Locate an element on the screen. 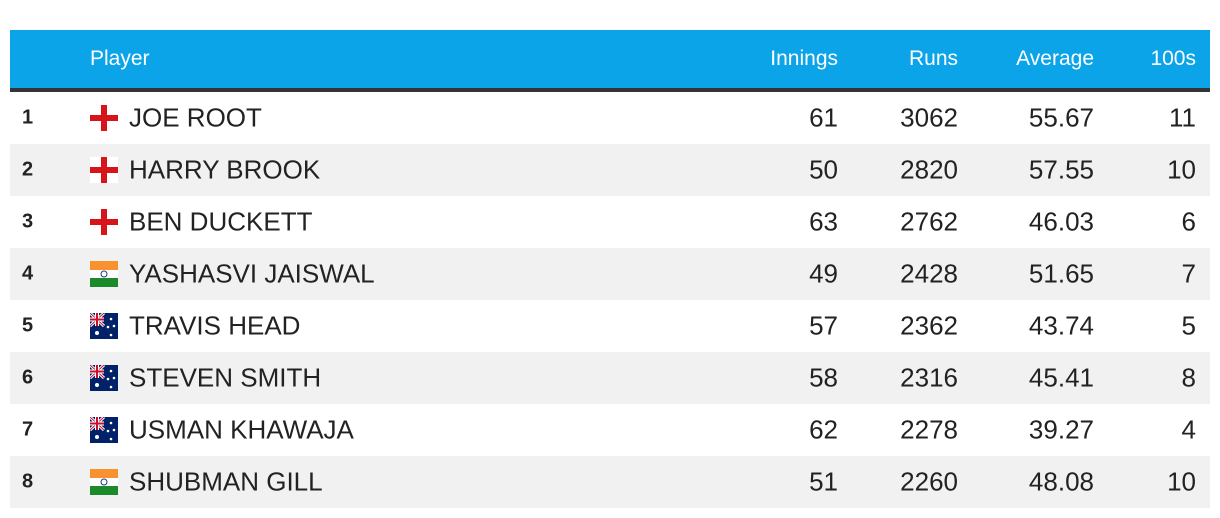 Image resolution: width=1220 pixels, height=518 pixels. player-name: TRAVIS HEAD is located at coordinates (215, 325).